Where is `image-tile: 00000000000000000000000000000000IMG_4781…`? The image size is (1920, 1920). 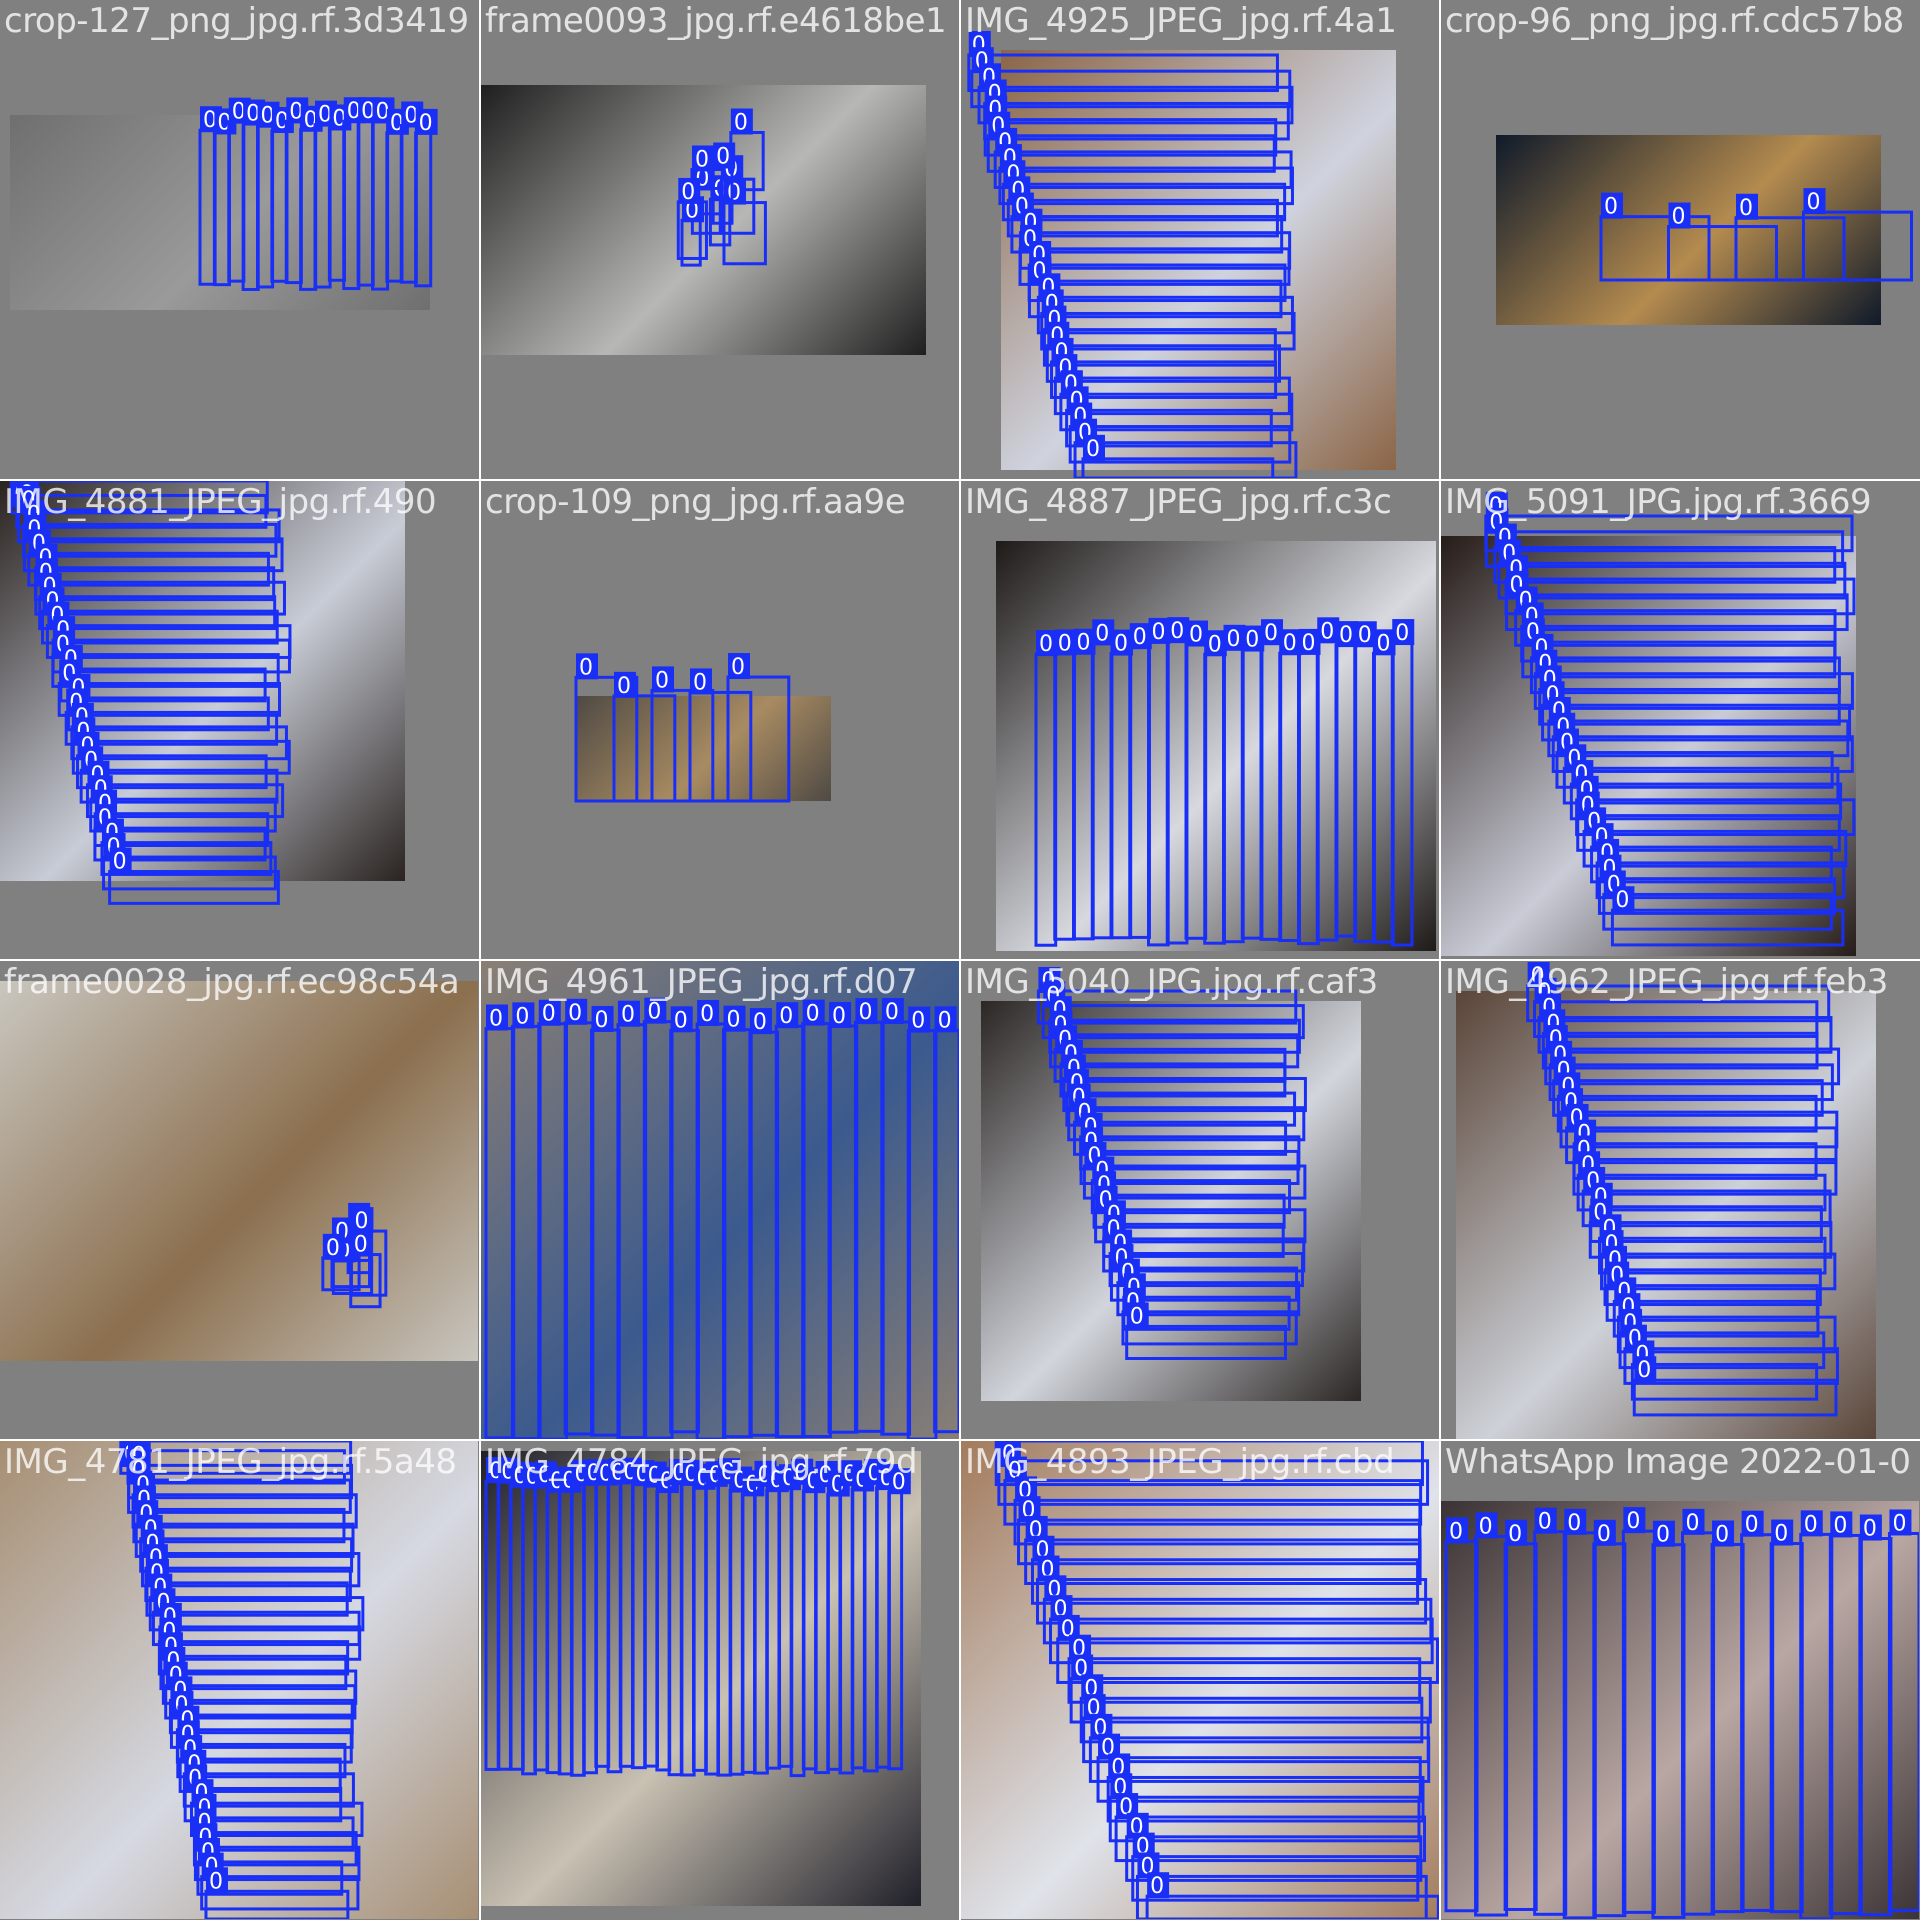 image-tile: 00000000000000000000000000000000IMG_4781… is located at coordinates (239, 1680).